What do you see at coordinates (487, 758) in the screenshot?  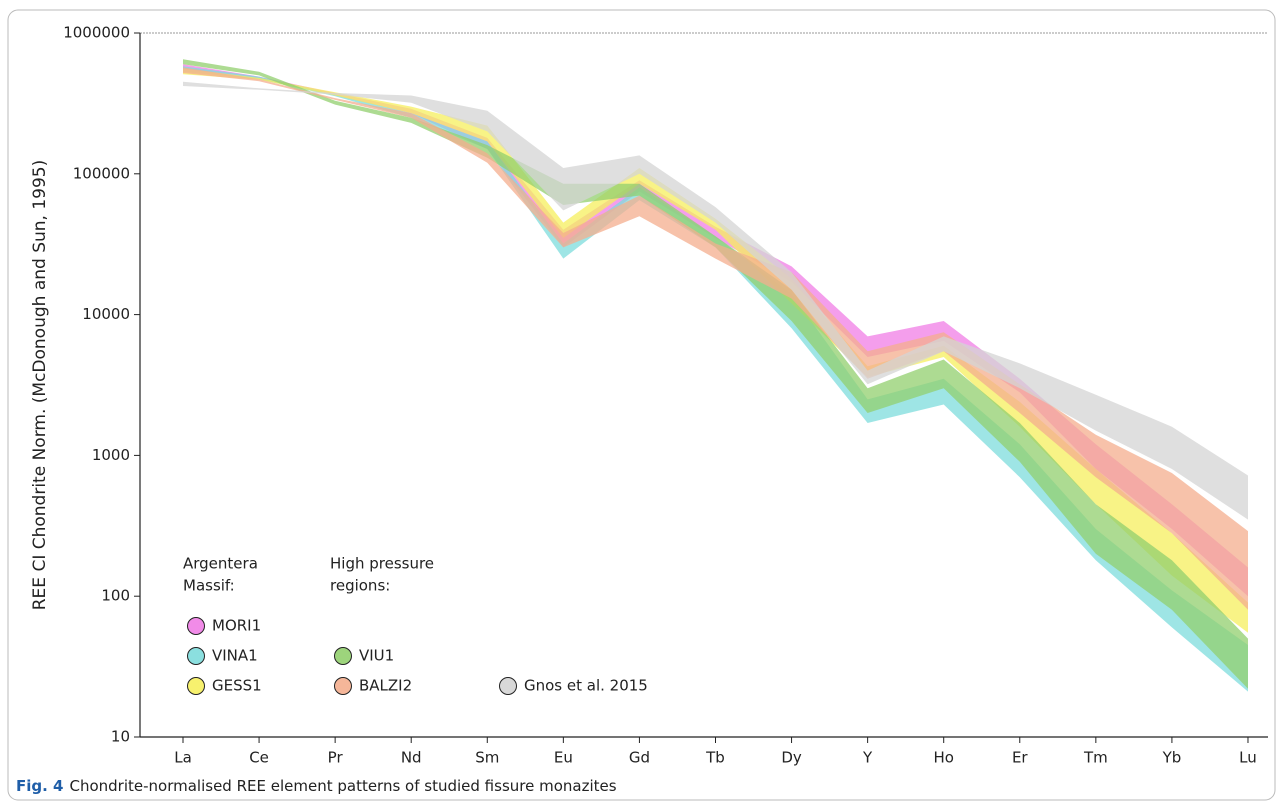 I see `x-tick-label: Sm` at bounding box center [487, 758].